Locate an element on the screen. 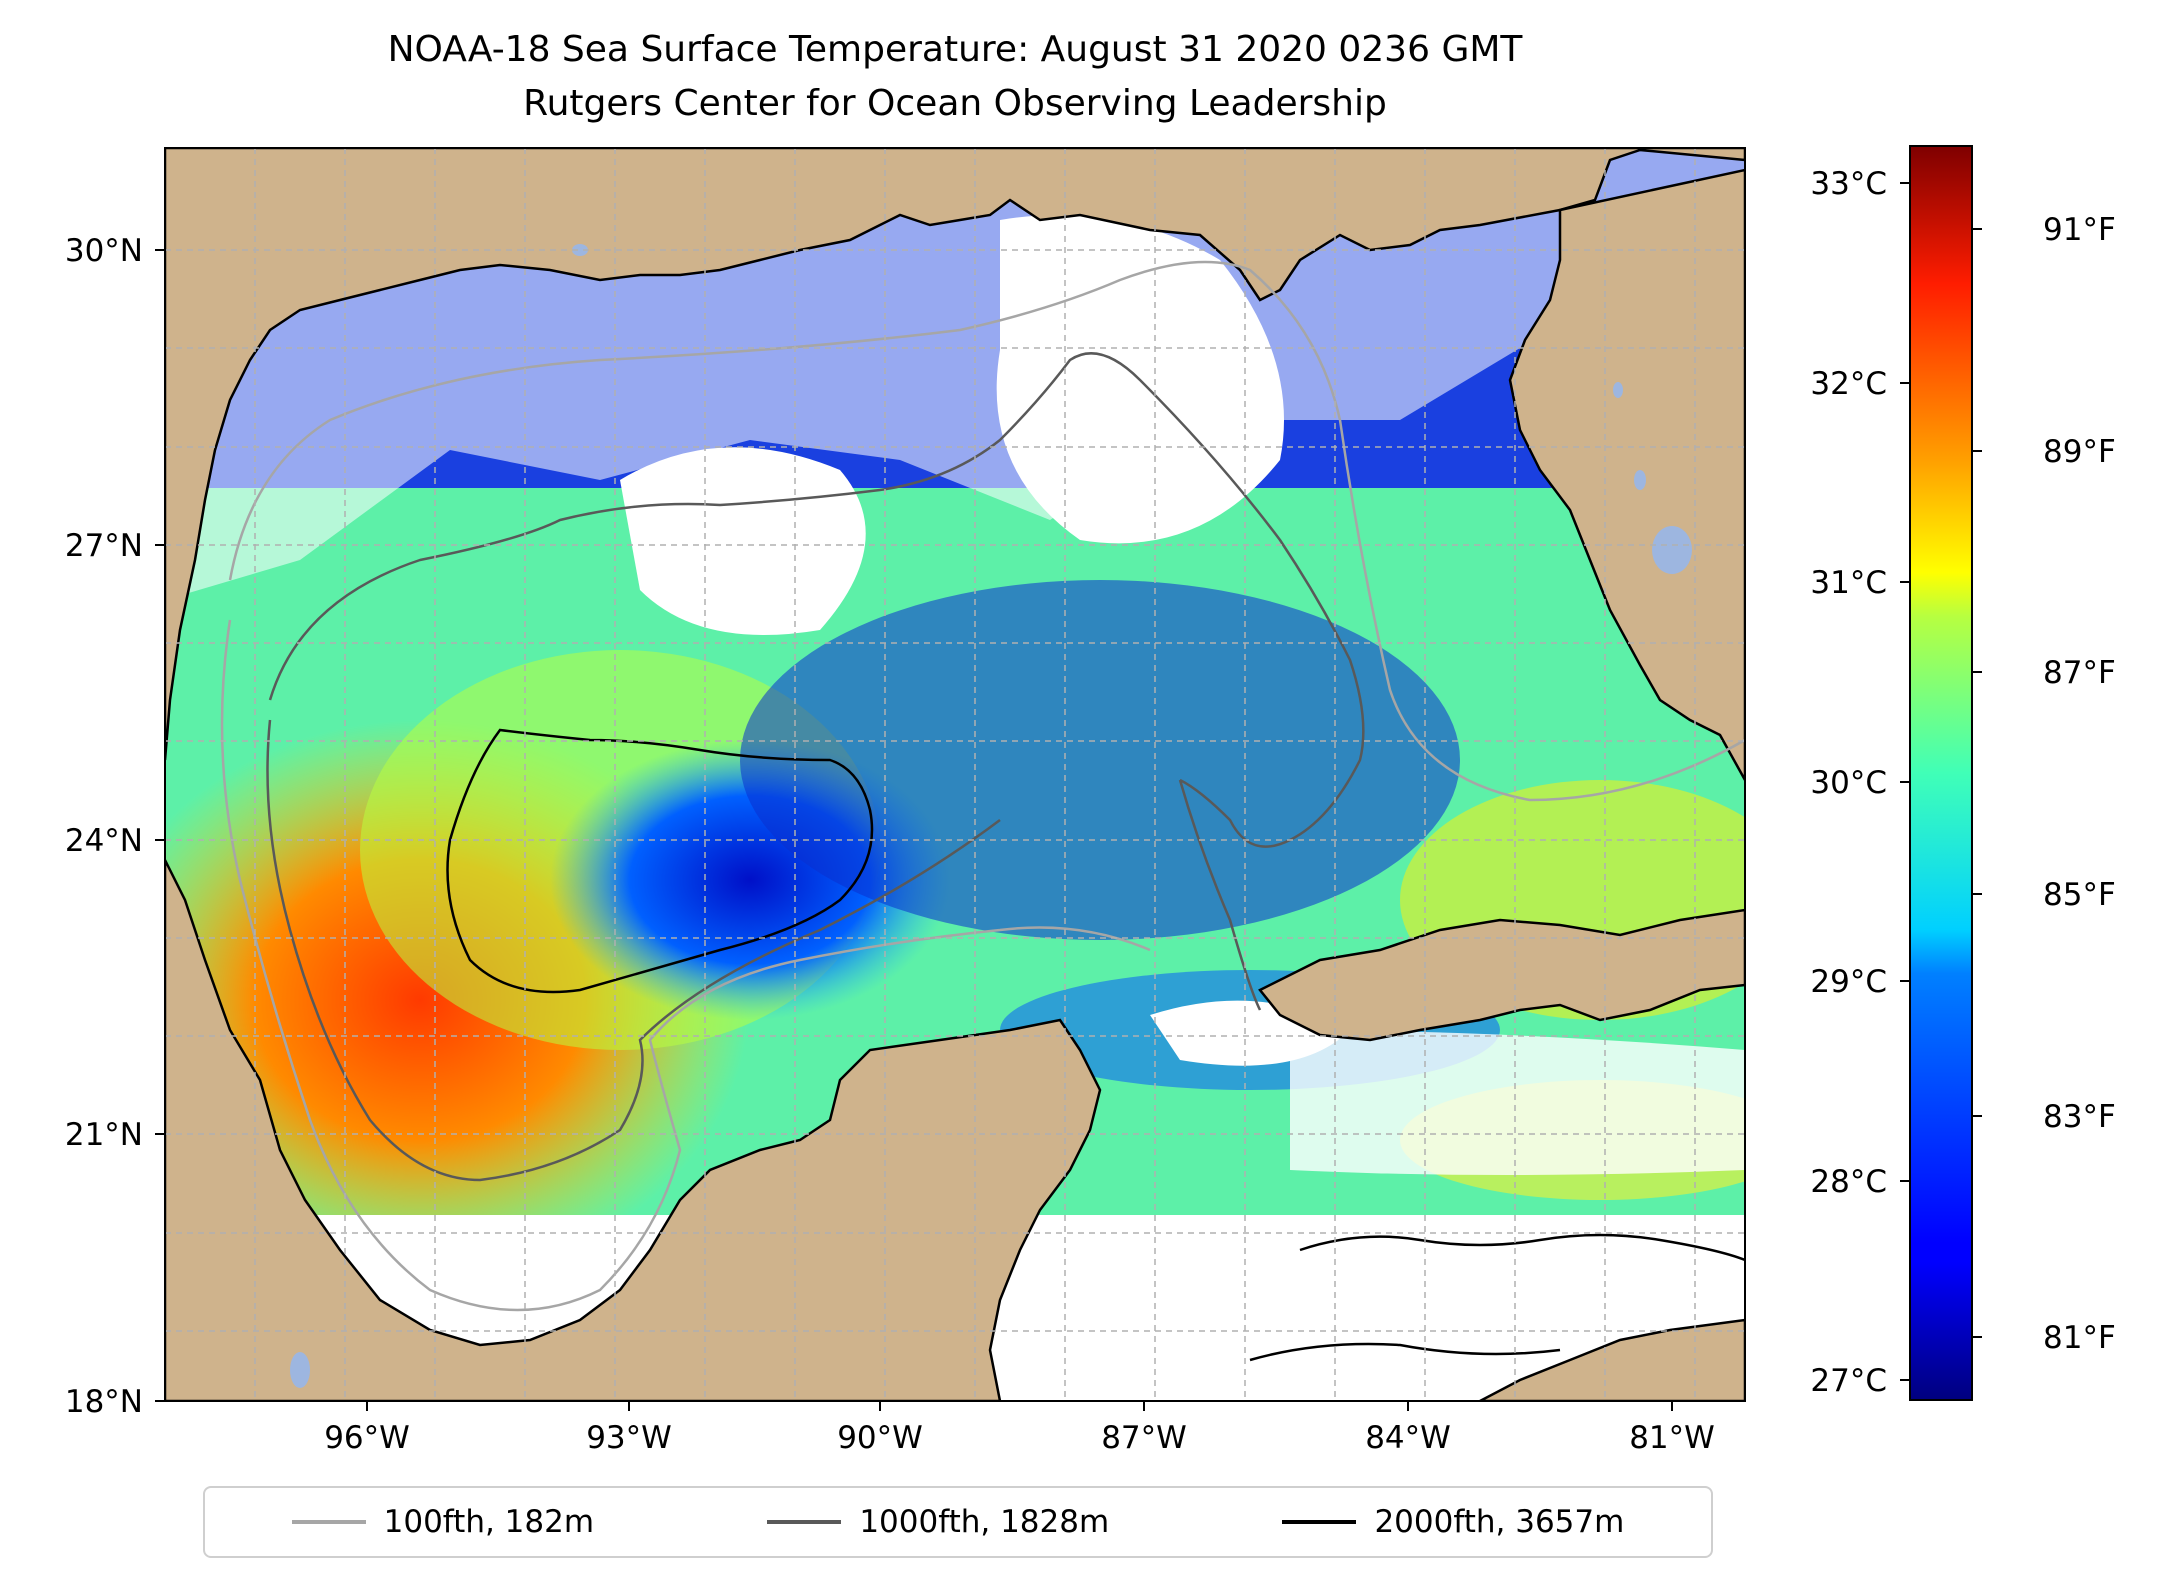  legend-item-2000fth: 2000fth, 3657m is located at coordinates (1453, 1522).